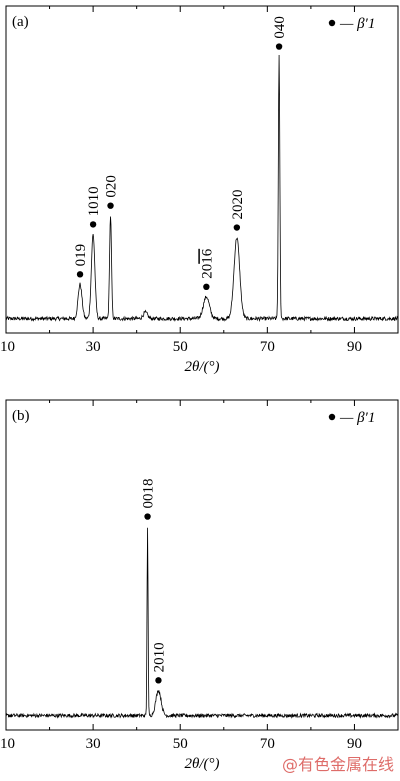 This screenshot has width=400, height=781. I want to click on peak-label: 2016, so click(207, 263).